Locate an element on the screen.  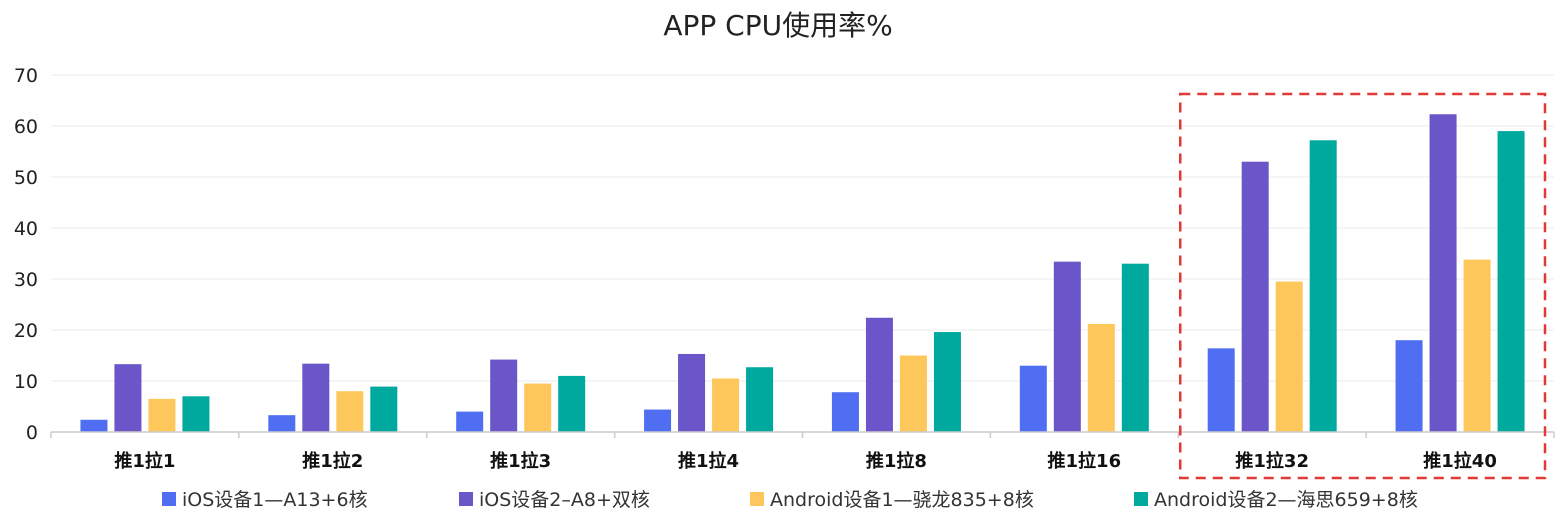
x-tick-label: 推1拉16 is located at coordinates (1085, 461).